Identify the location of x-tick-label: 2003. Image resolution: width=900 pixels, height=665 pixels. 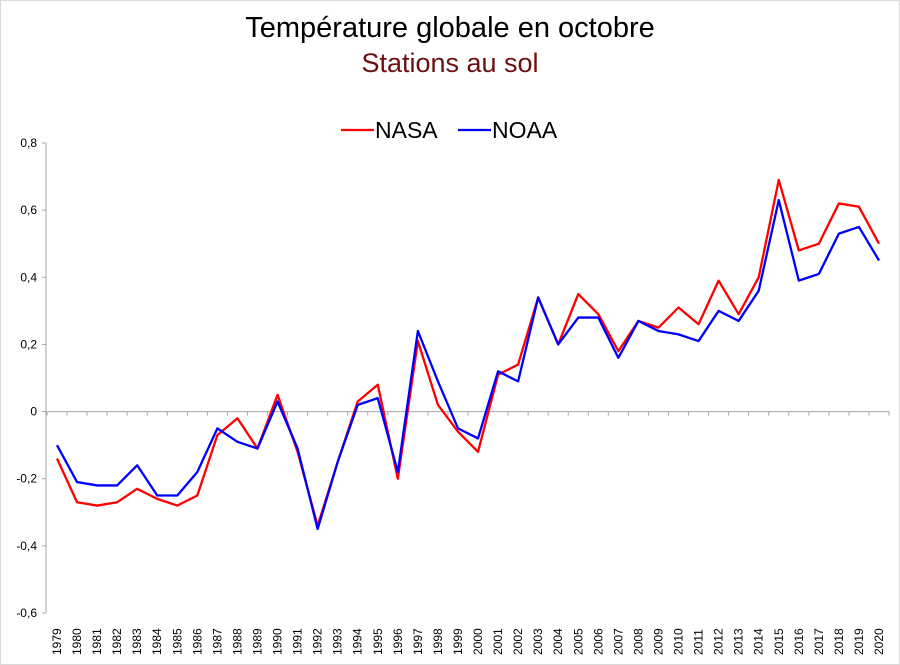
(538, 641).